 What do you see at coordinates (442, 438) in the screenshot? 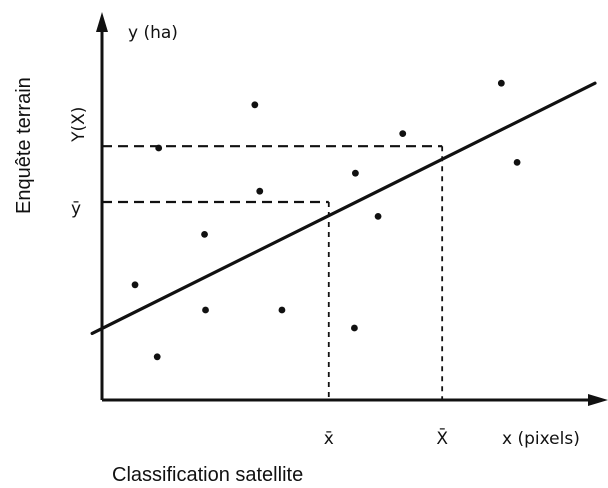
I see `estimate-x-label: X̄` at bounding box center [442, 438].